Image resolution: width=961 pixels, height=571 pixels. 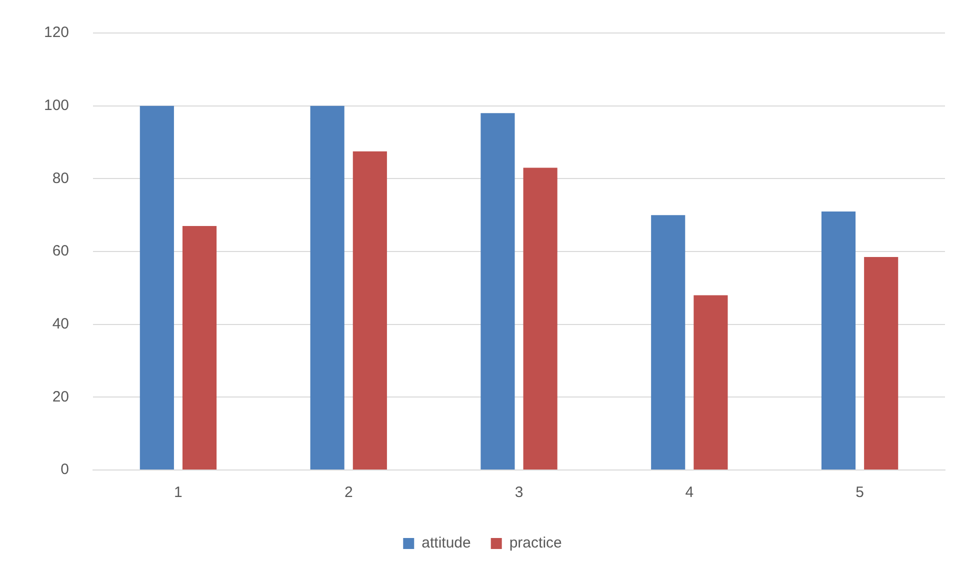 I want to click on y-tick-label: 0, so click(x=65, y=469).